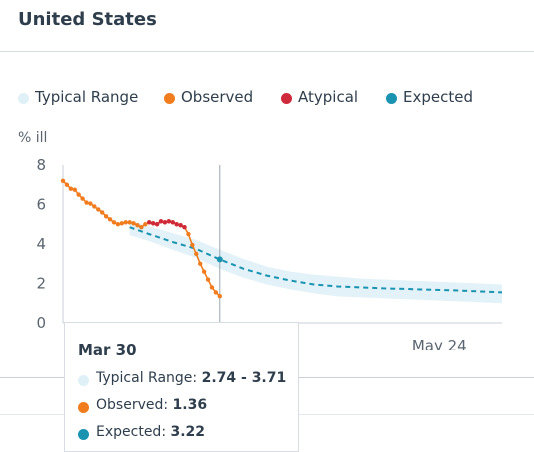  What do you see at coordinates (41, 165) in the screenshot?
I see `y-tick-label: 8` at bounding box center [41, 165].